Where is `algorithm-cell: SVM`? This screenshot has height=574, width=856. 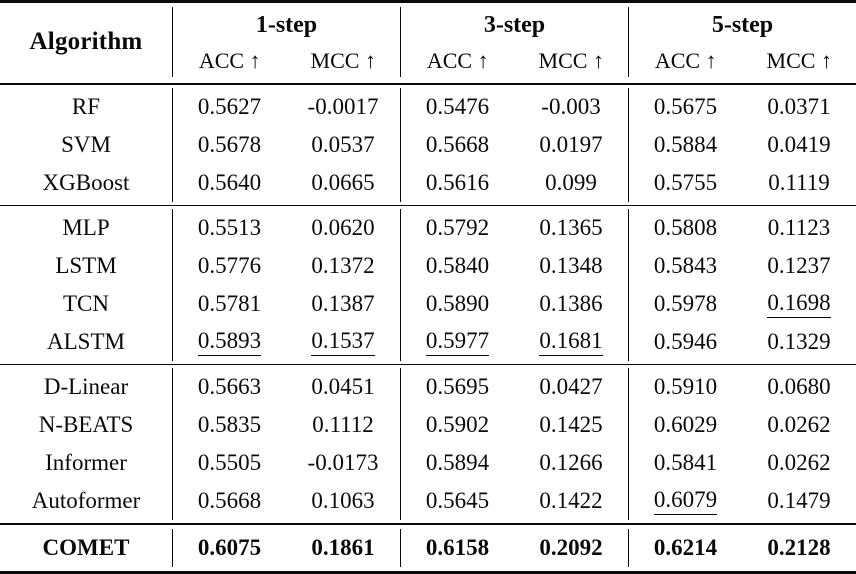 algorithm-cell: SVM is located at coordinates (86, 145).